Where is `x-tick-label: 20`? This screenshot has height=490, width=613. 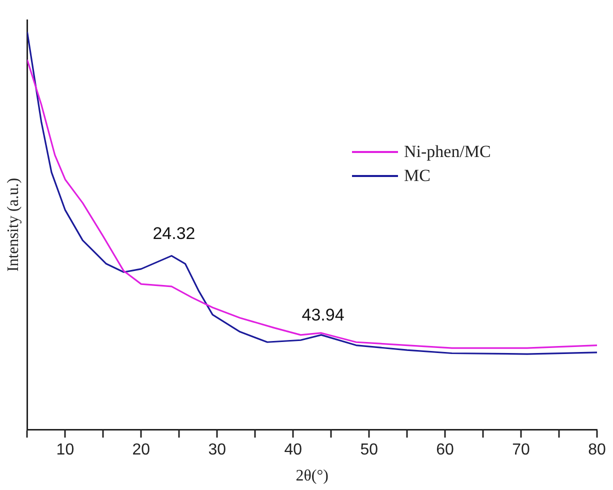 x-tick-label: 20 is located at coordinates (141, 450).